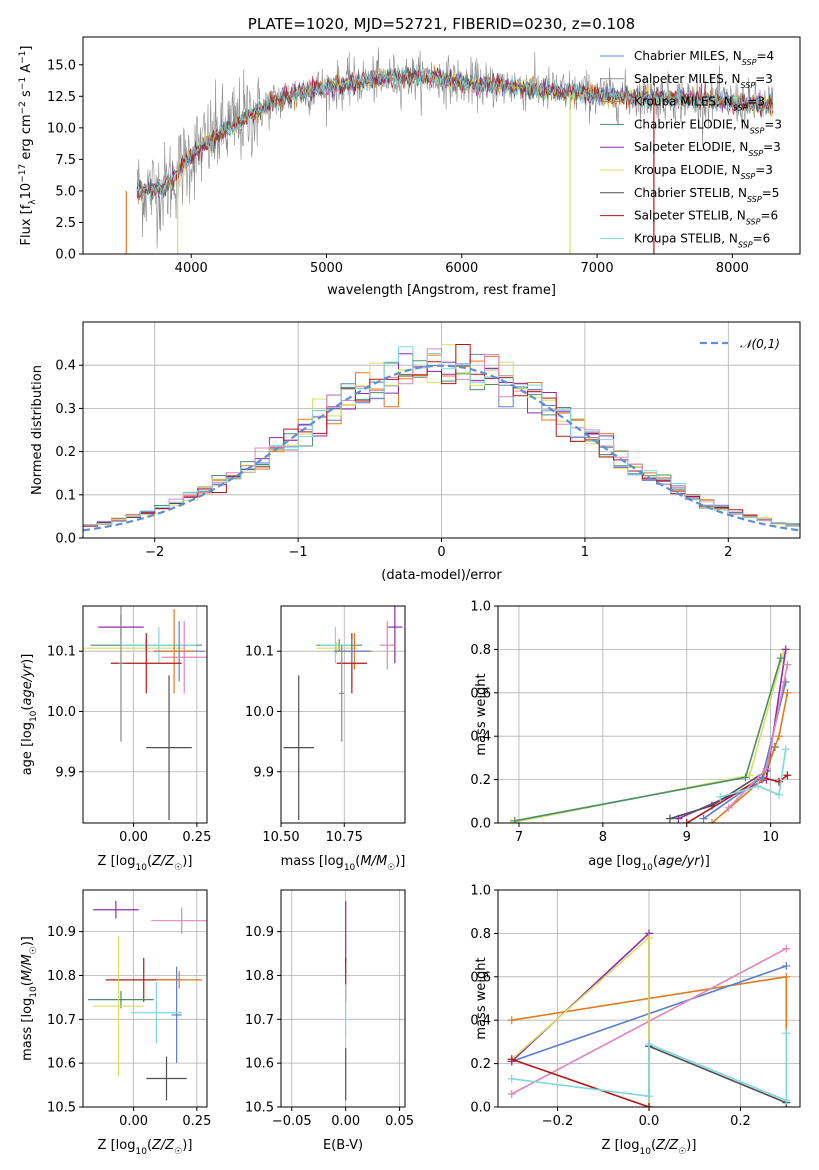  I want to click on histogram-series, so click(441, 442).